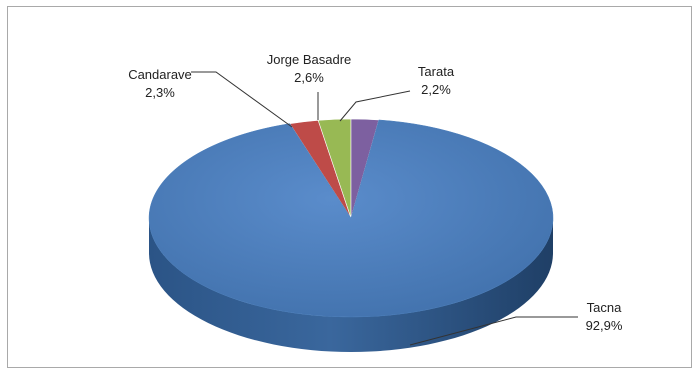 This screenshot has height=374, width=699. What do you see at coordinates (375, 106) in the screenshot?
I see `leader-line-tarata` at bounding box center [375, 106].